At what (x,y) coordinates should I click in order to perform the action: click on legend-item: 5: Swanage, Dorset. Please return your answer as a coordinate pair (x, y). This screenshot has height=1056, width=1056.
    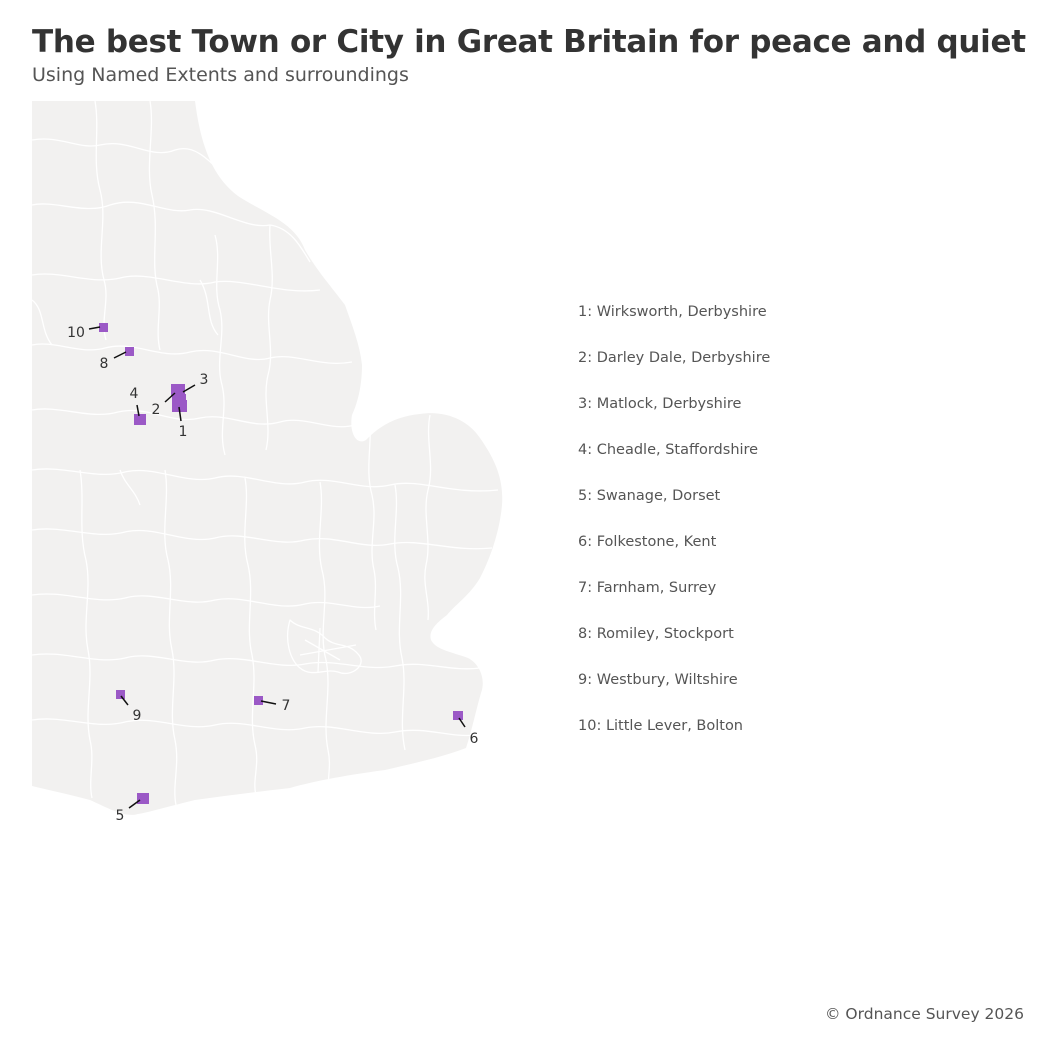
    Looking at the image, I should click on (649, 496).